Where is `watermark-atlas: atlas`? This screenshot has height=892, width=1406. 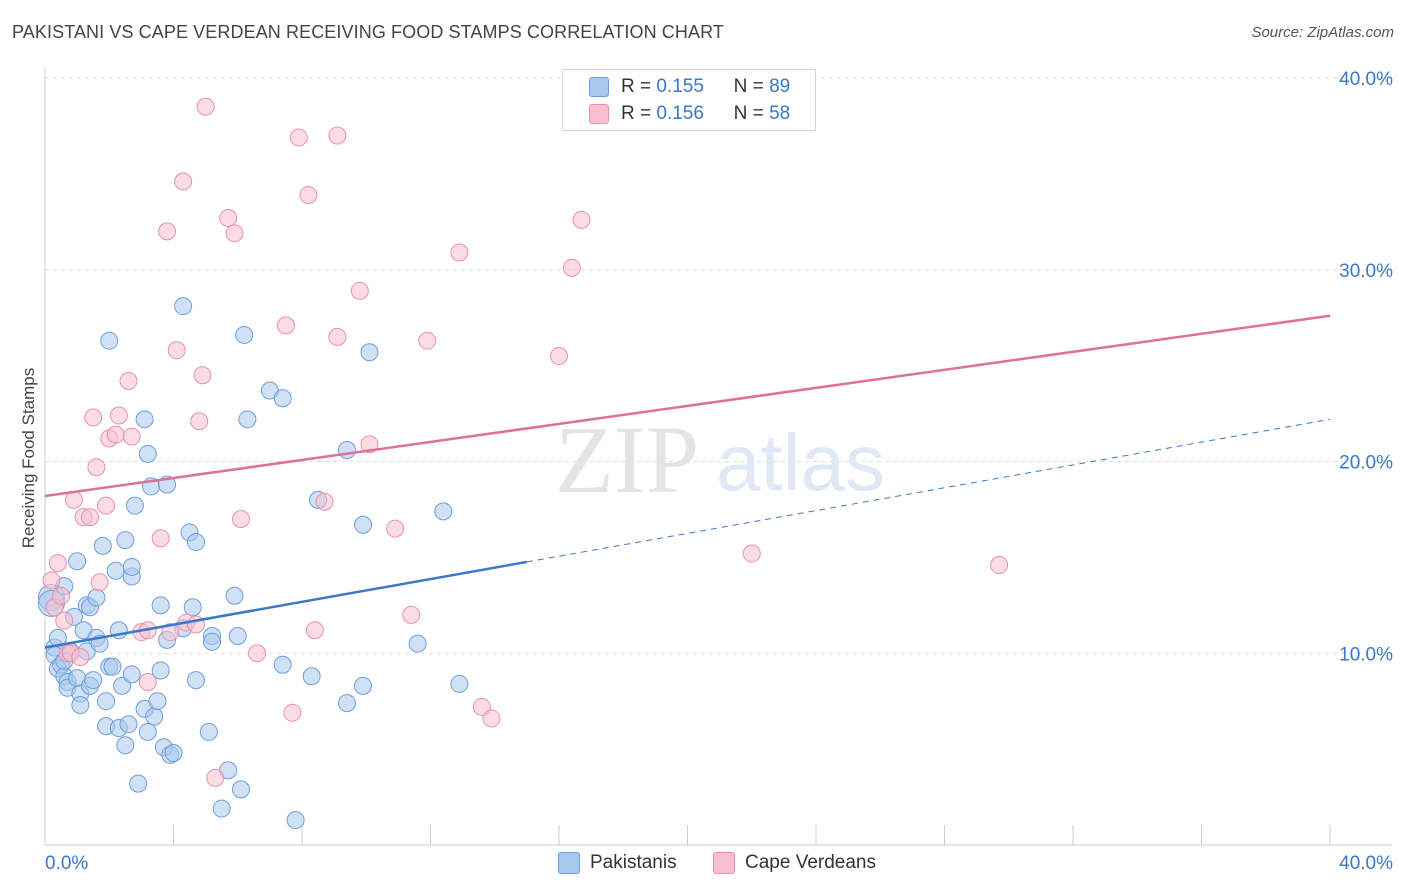 watermark-atlas: atlas is located at coordinates (800, 462).